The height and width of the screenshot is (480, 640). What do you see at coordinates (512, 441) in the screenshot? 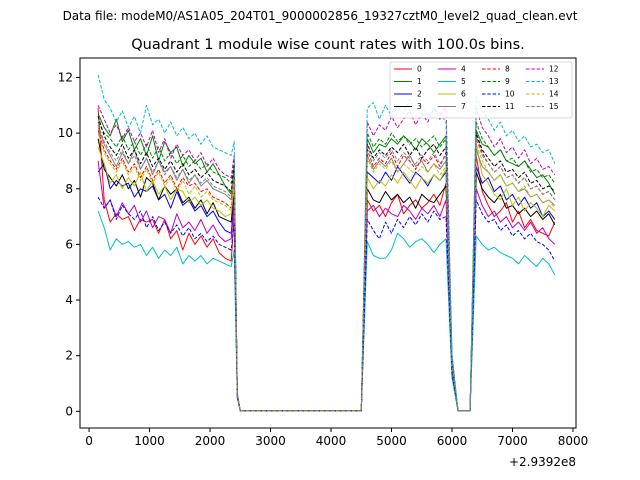
I see `x-tick-label: 7000` at bounding box center [512, 441].